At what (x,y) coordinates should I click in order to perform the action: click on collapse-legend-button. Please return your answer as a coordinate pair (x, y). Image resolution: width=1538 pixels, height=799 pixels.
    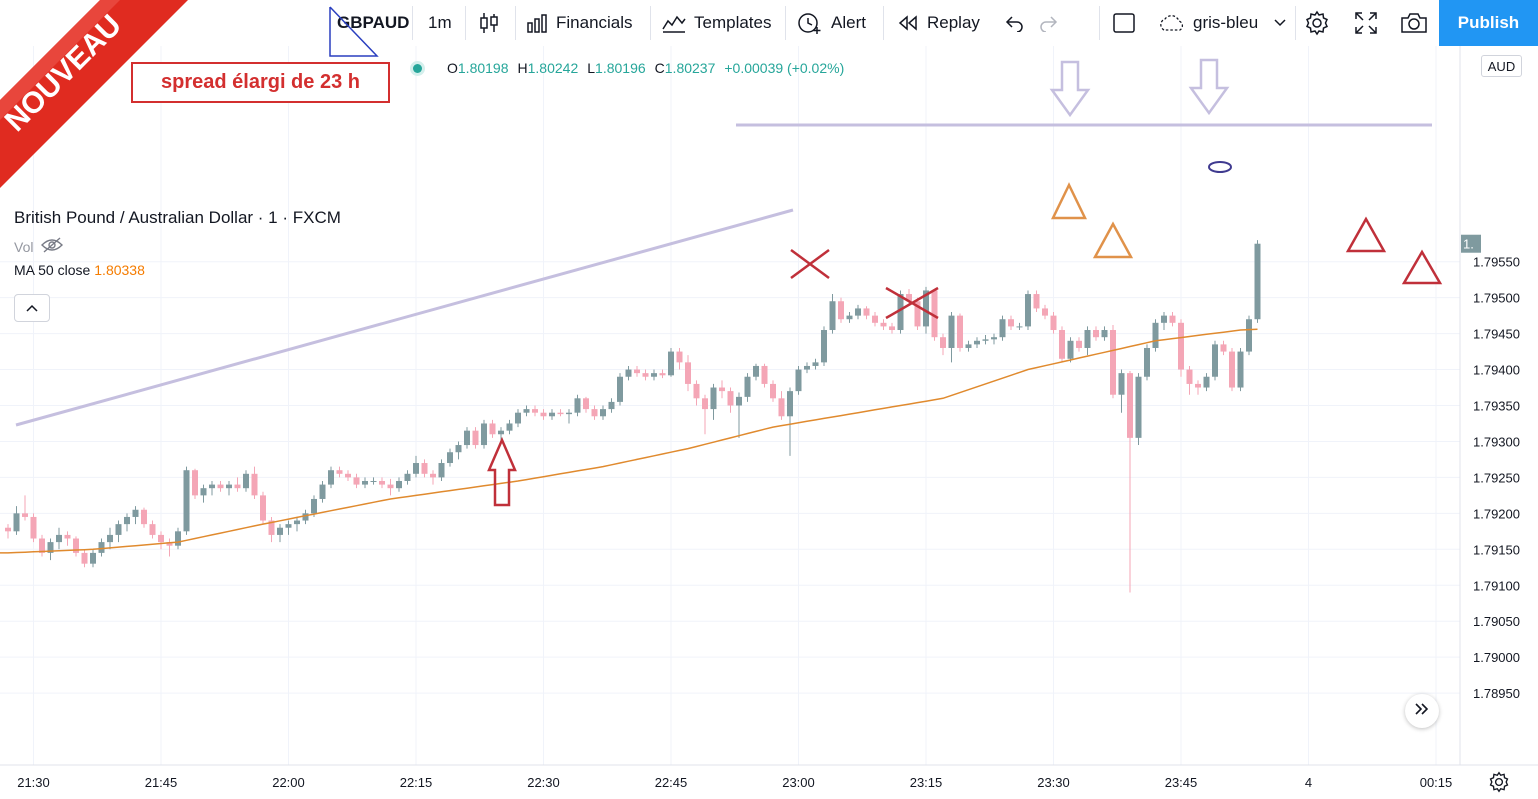
    Looking at the image, I should click on (32, 308).